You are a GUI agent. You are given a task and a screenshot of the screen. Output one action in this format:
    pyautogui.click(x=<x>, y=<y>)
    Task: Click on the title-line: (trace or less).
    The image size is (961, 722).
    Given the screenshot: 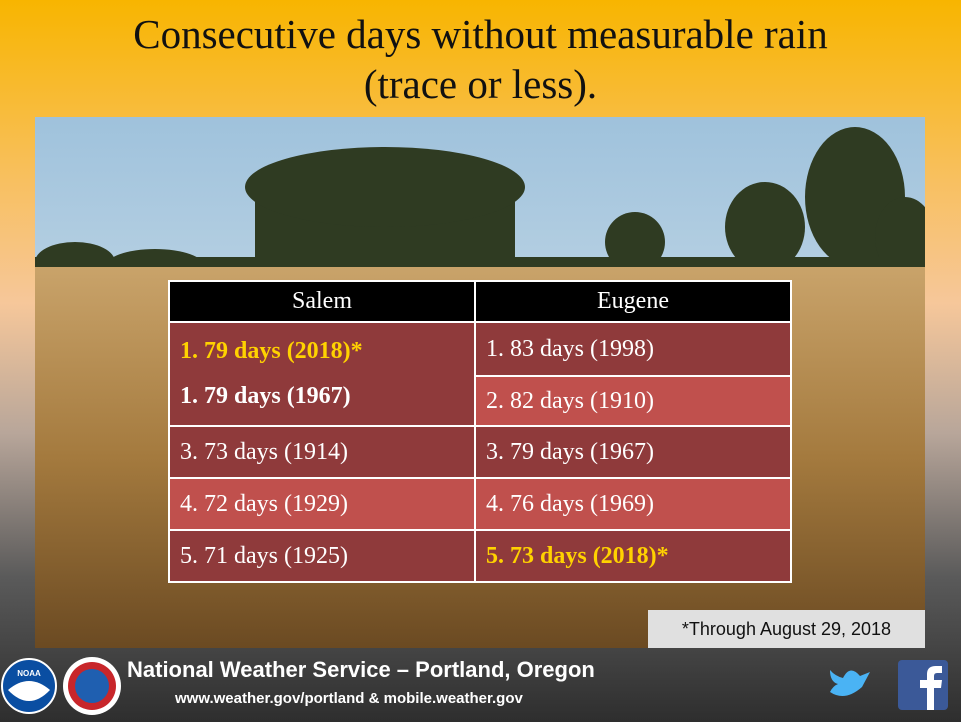 What is the action you would take?
    pyautogui.click(x=480, y=84)
    